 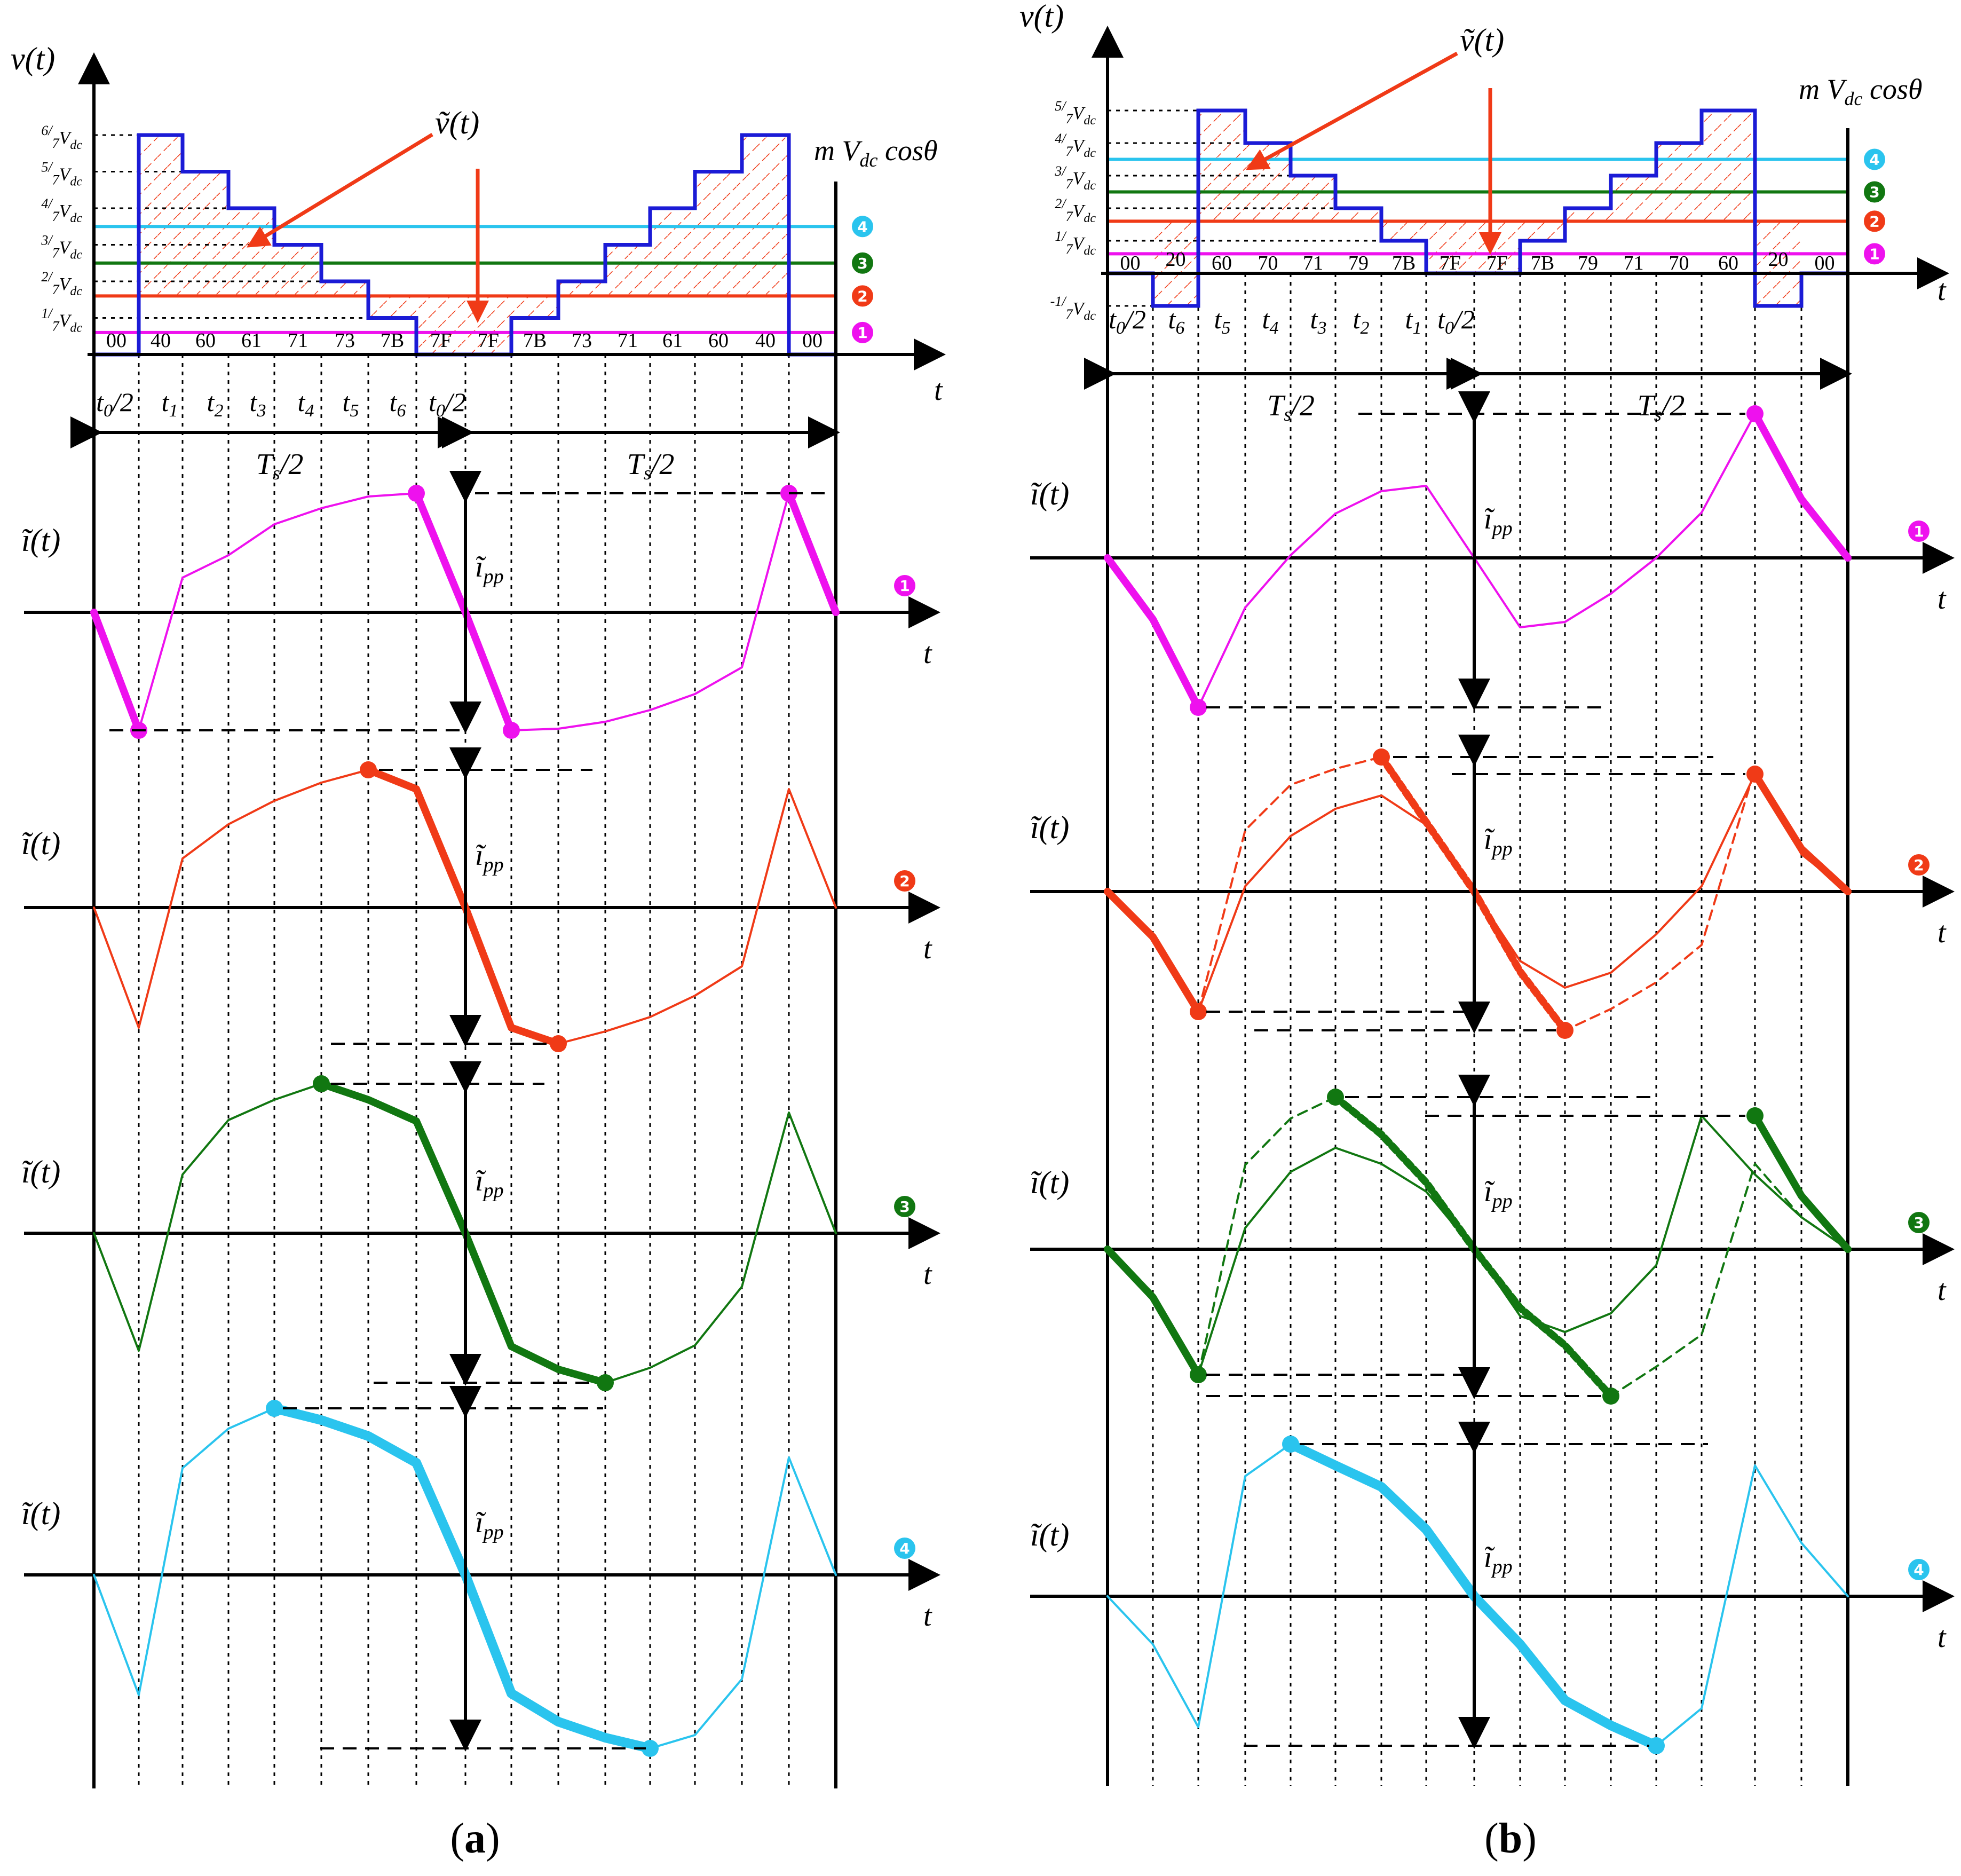 What do you see at coordinates (1728, 263) in the screenshot?
I see `state-code: 60` at bounding box center [1728, 263].